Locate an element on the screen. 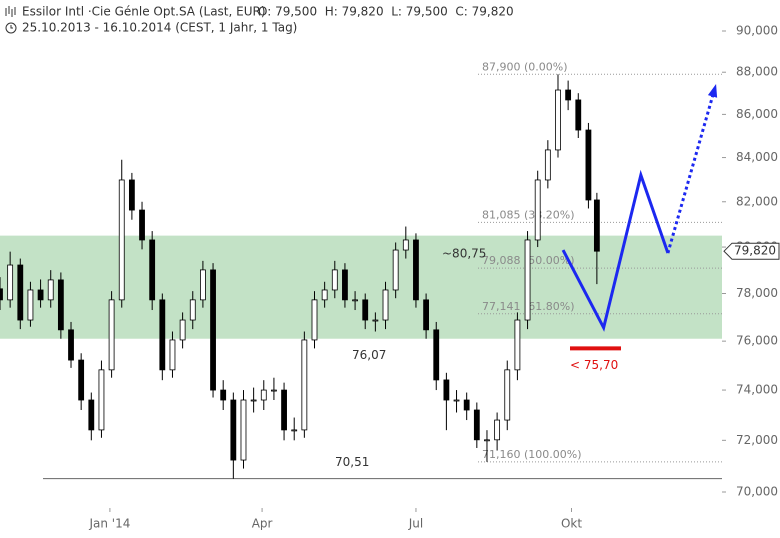 The height and width of the screenshot is (538, 780). fib-label: 87,900 (0.00%) is located at coordinates (525, 66).